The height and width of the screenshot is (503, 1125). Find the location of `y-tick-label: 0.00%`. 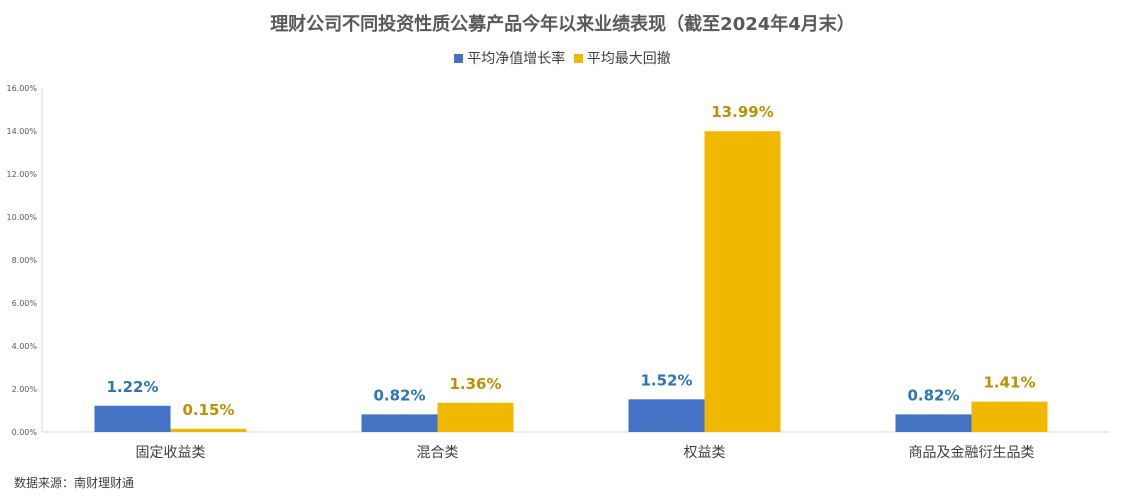

y-tick-label: 0.00% is located at coordinates (25, 432).